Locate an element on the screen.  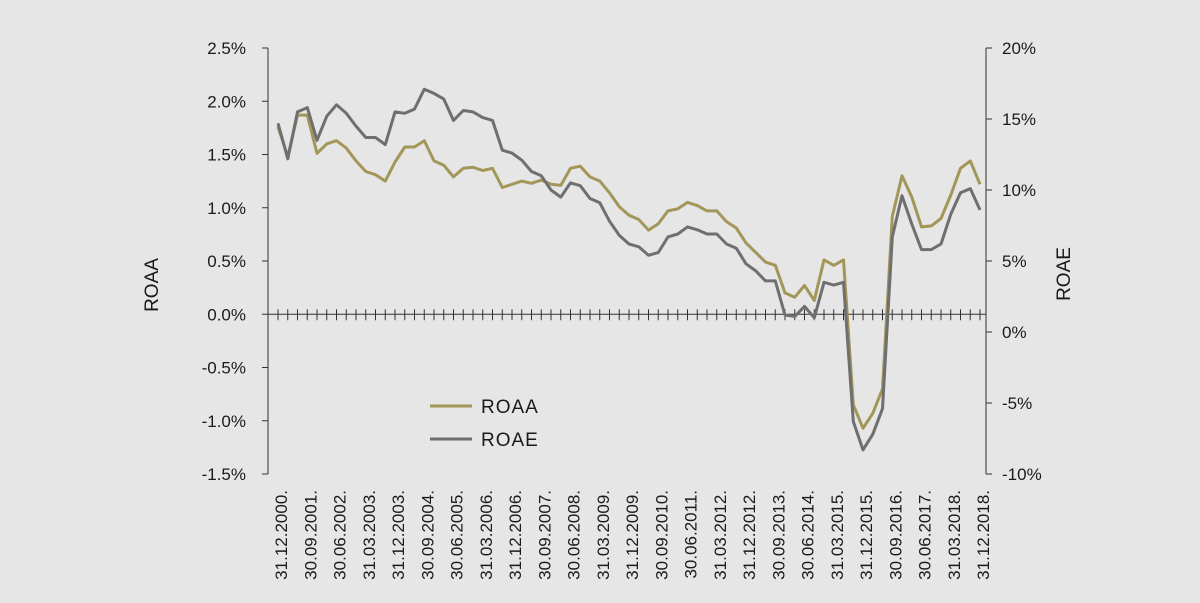
x-axis-tick-label: 31.12.2006. is located at coordinates (515, 535).